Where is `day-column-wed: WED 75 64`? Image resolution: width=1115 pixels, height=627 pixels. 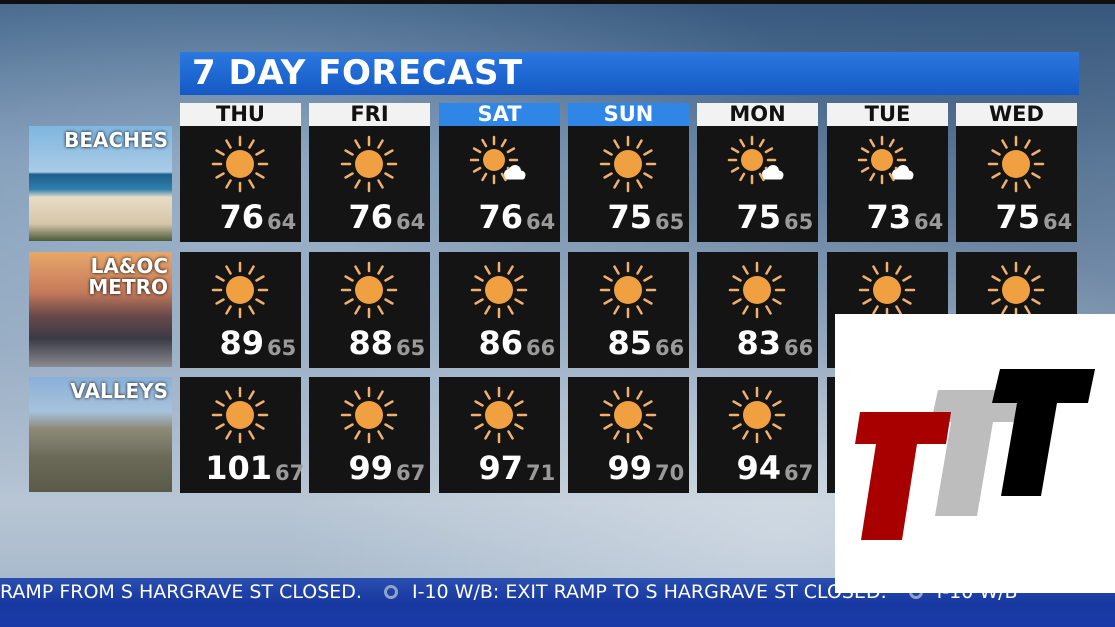 day-column-wed: WED 75 64 is located at coordinates (1016, 298).